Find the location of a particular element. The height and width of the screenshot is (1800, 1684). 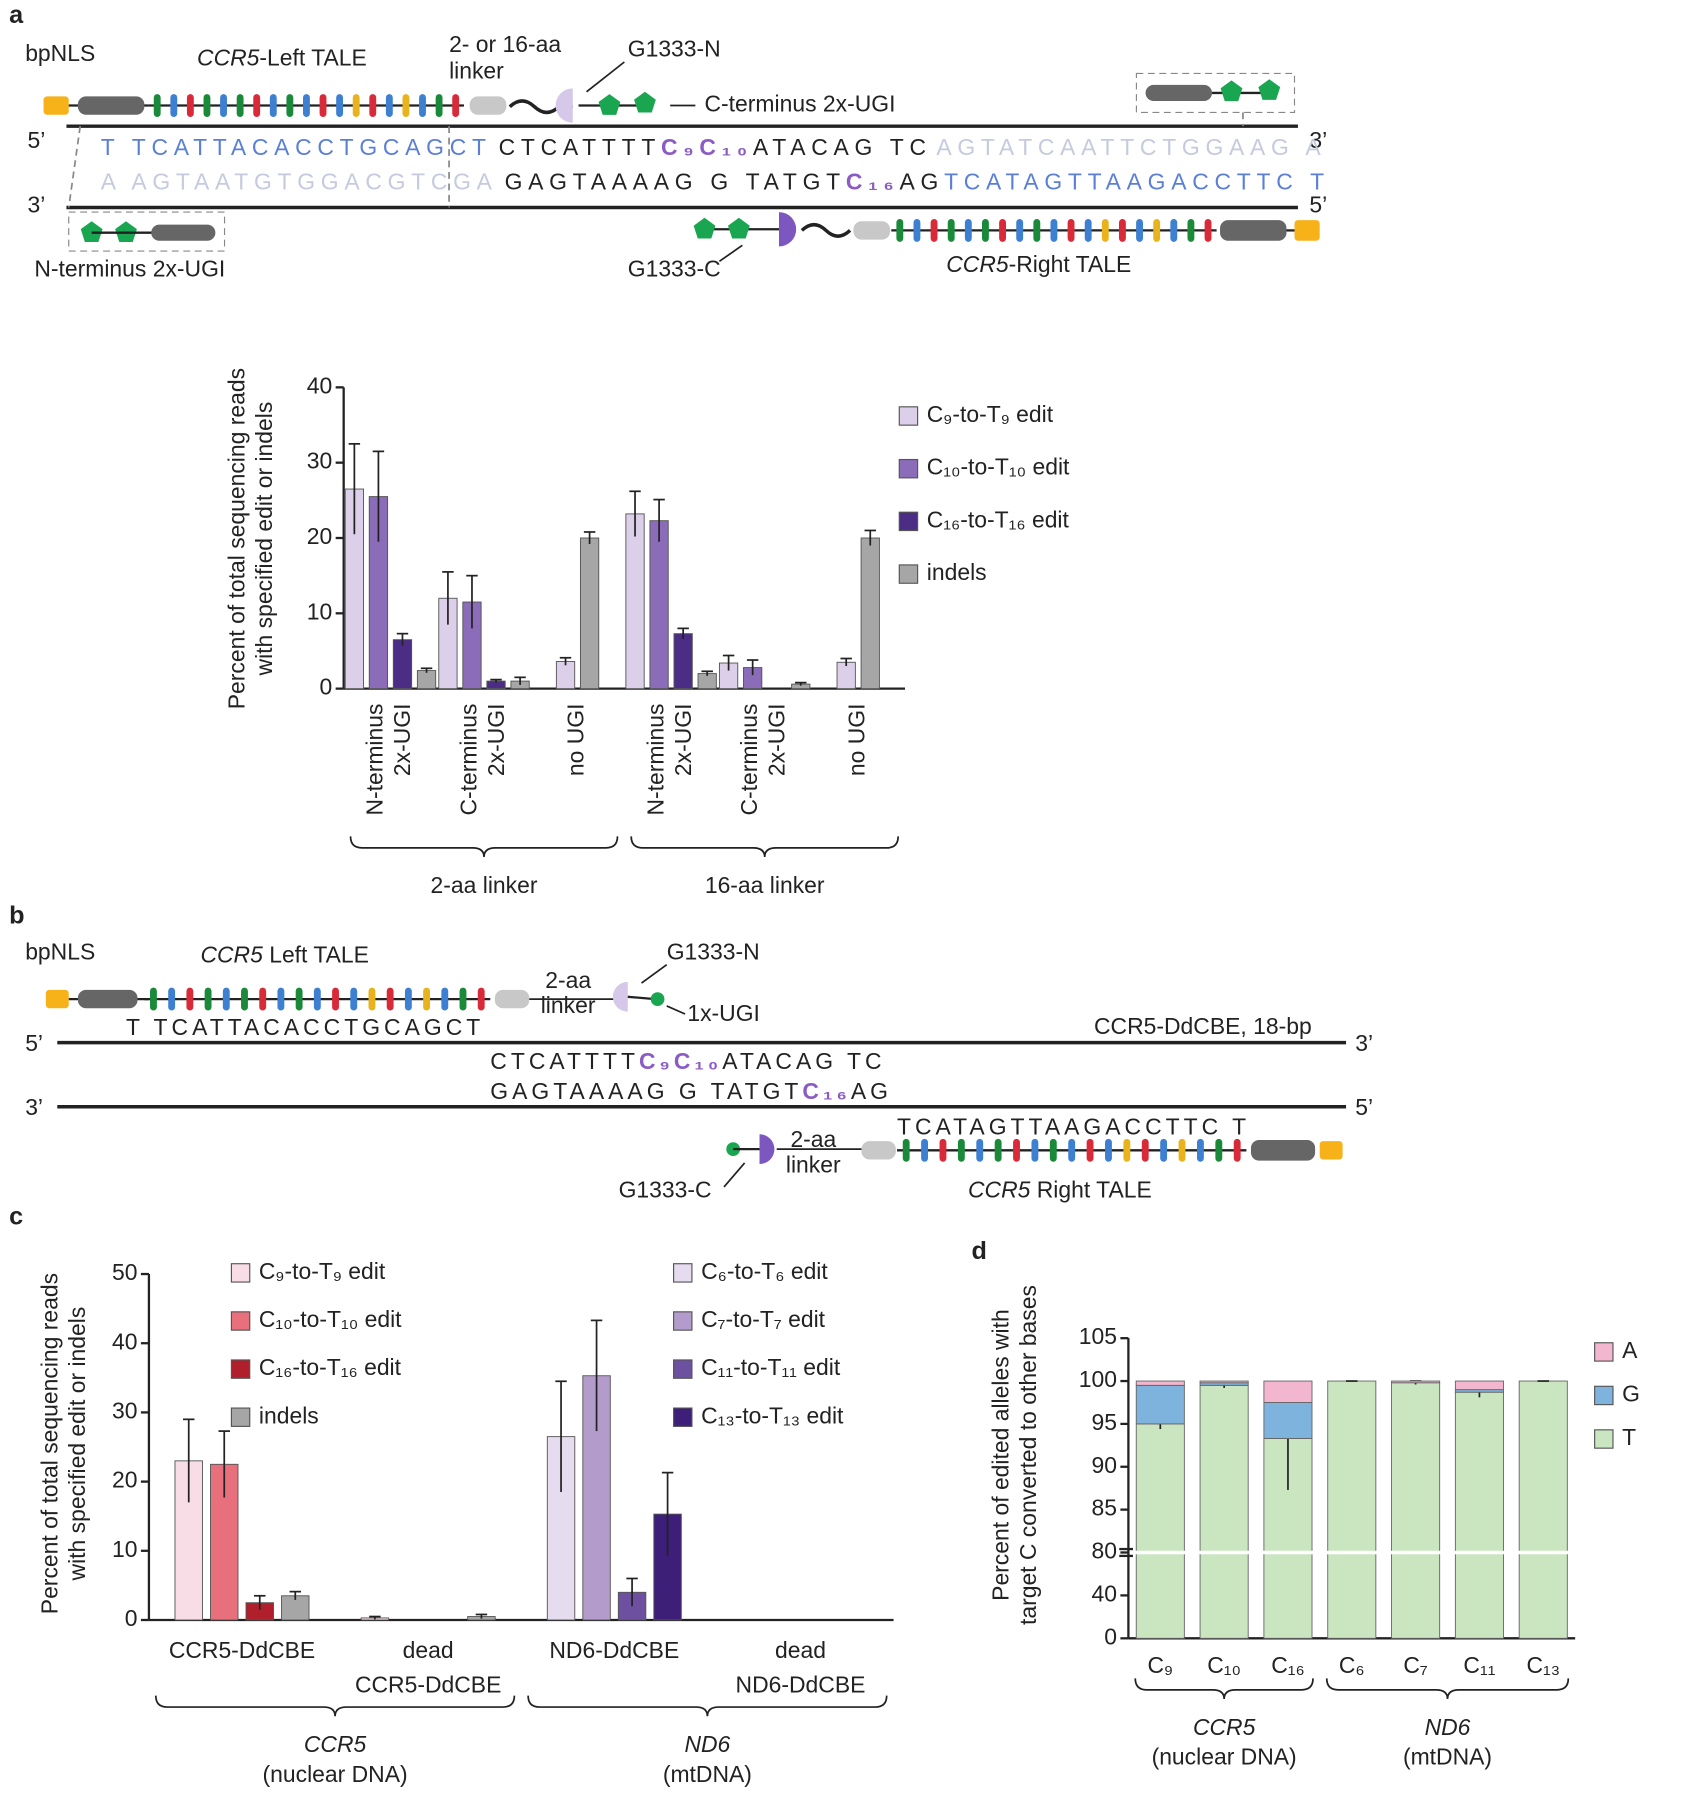

strand-end: 3’ is located at coordinates (34, 1107).